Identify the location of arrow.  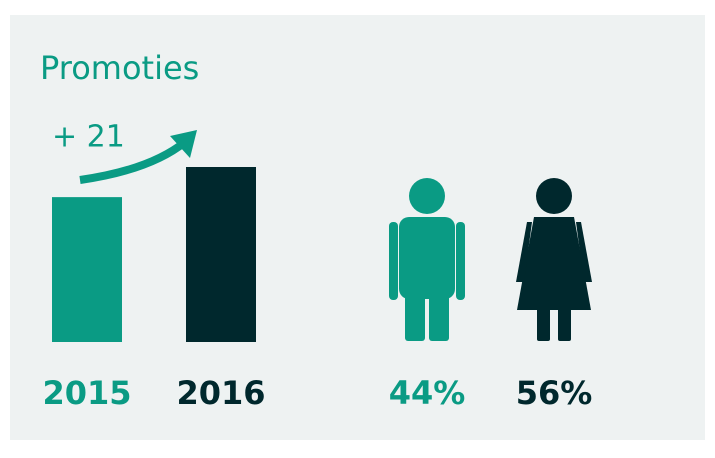
(133, 161).